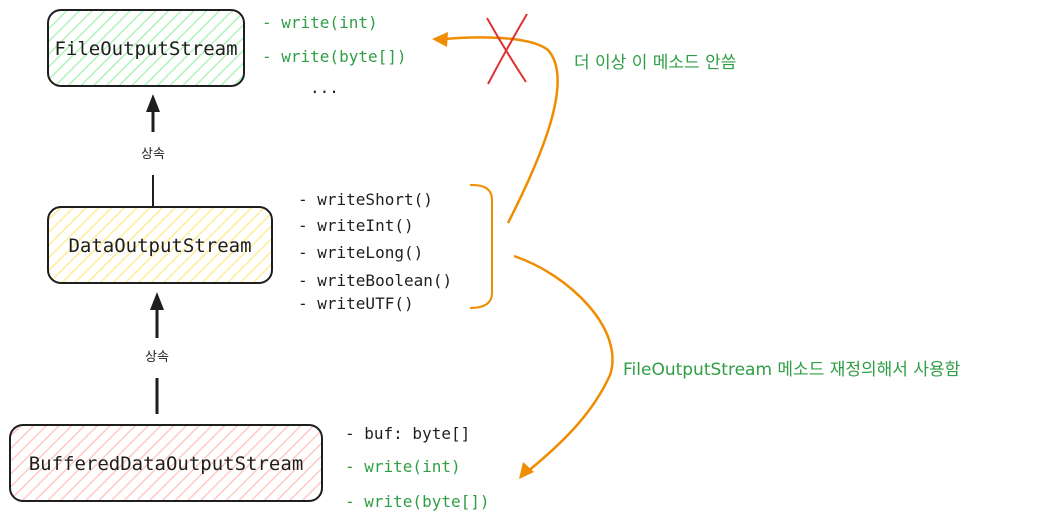 The image size is (1055, 524). Describe the element at coordinates (495, 127) in the screenshot. I see `unused-methods-arrow` at that location.